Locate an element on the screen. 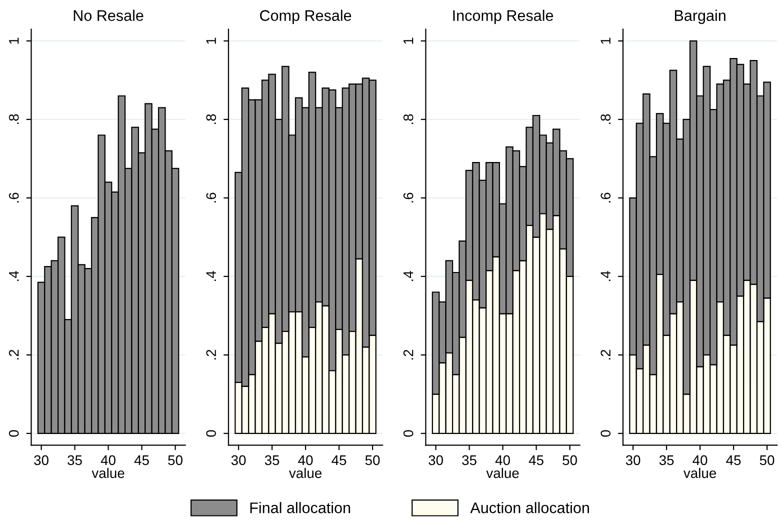 The width and height of the screenshot is (781, 530). chart-title: Incomp Resale is located at coordinates (503, 17).